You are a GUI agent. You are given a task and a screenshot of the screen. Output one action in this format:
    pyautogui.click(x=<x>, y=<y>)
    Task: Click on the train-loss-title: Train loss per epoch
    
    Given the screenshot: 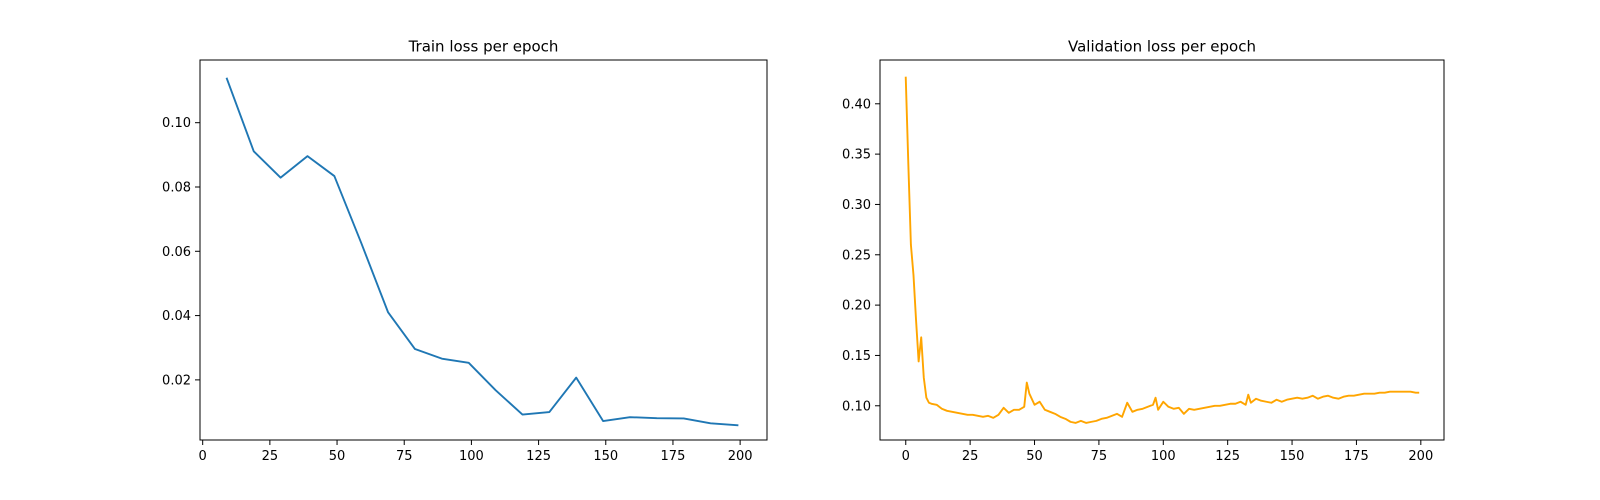 What is the action you would take?
    pyautogui.click(x=483, y=47)
    